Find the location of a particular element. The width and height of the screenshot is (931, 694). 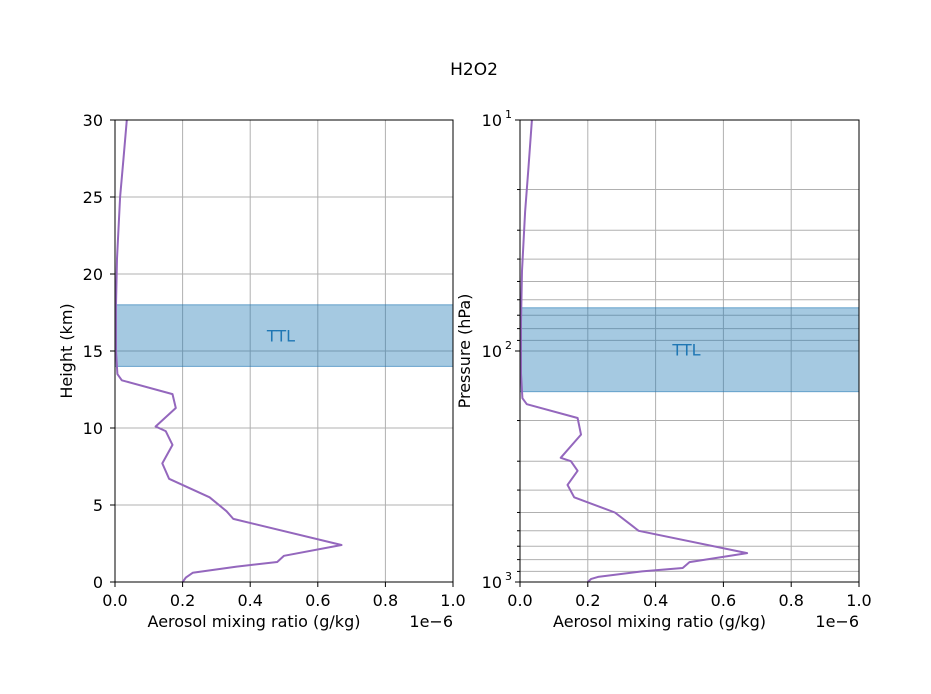

y-tick-label: 20 is located at coordinates (93, 274).